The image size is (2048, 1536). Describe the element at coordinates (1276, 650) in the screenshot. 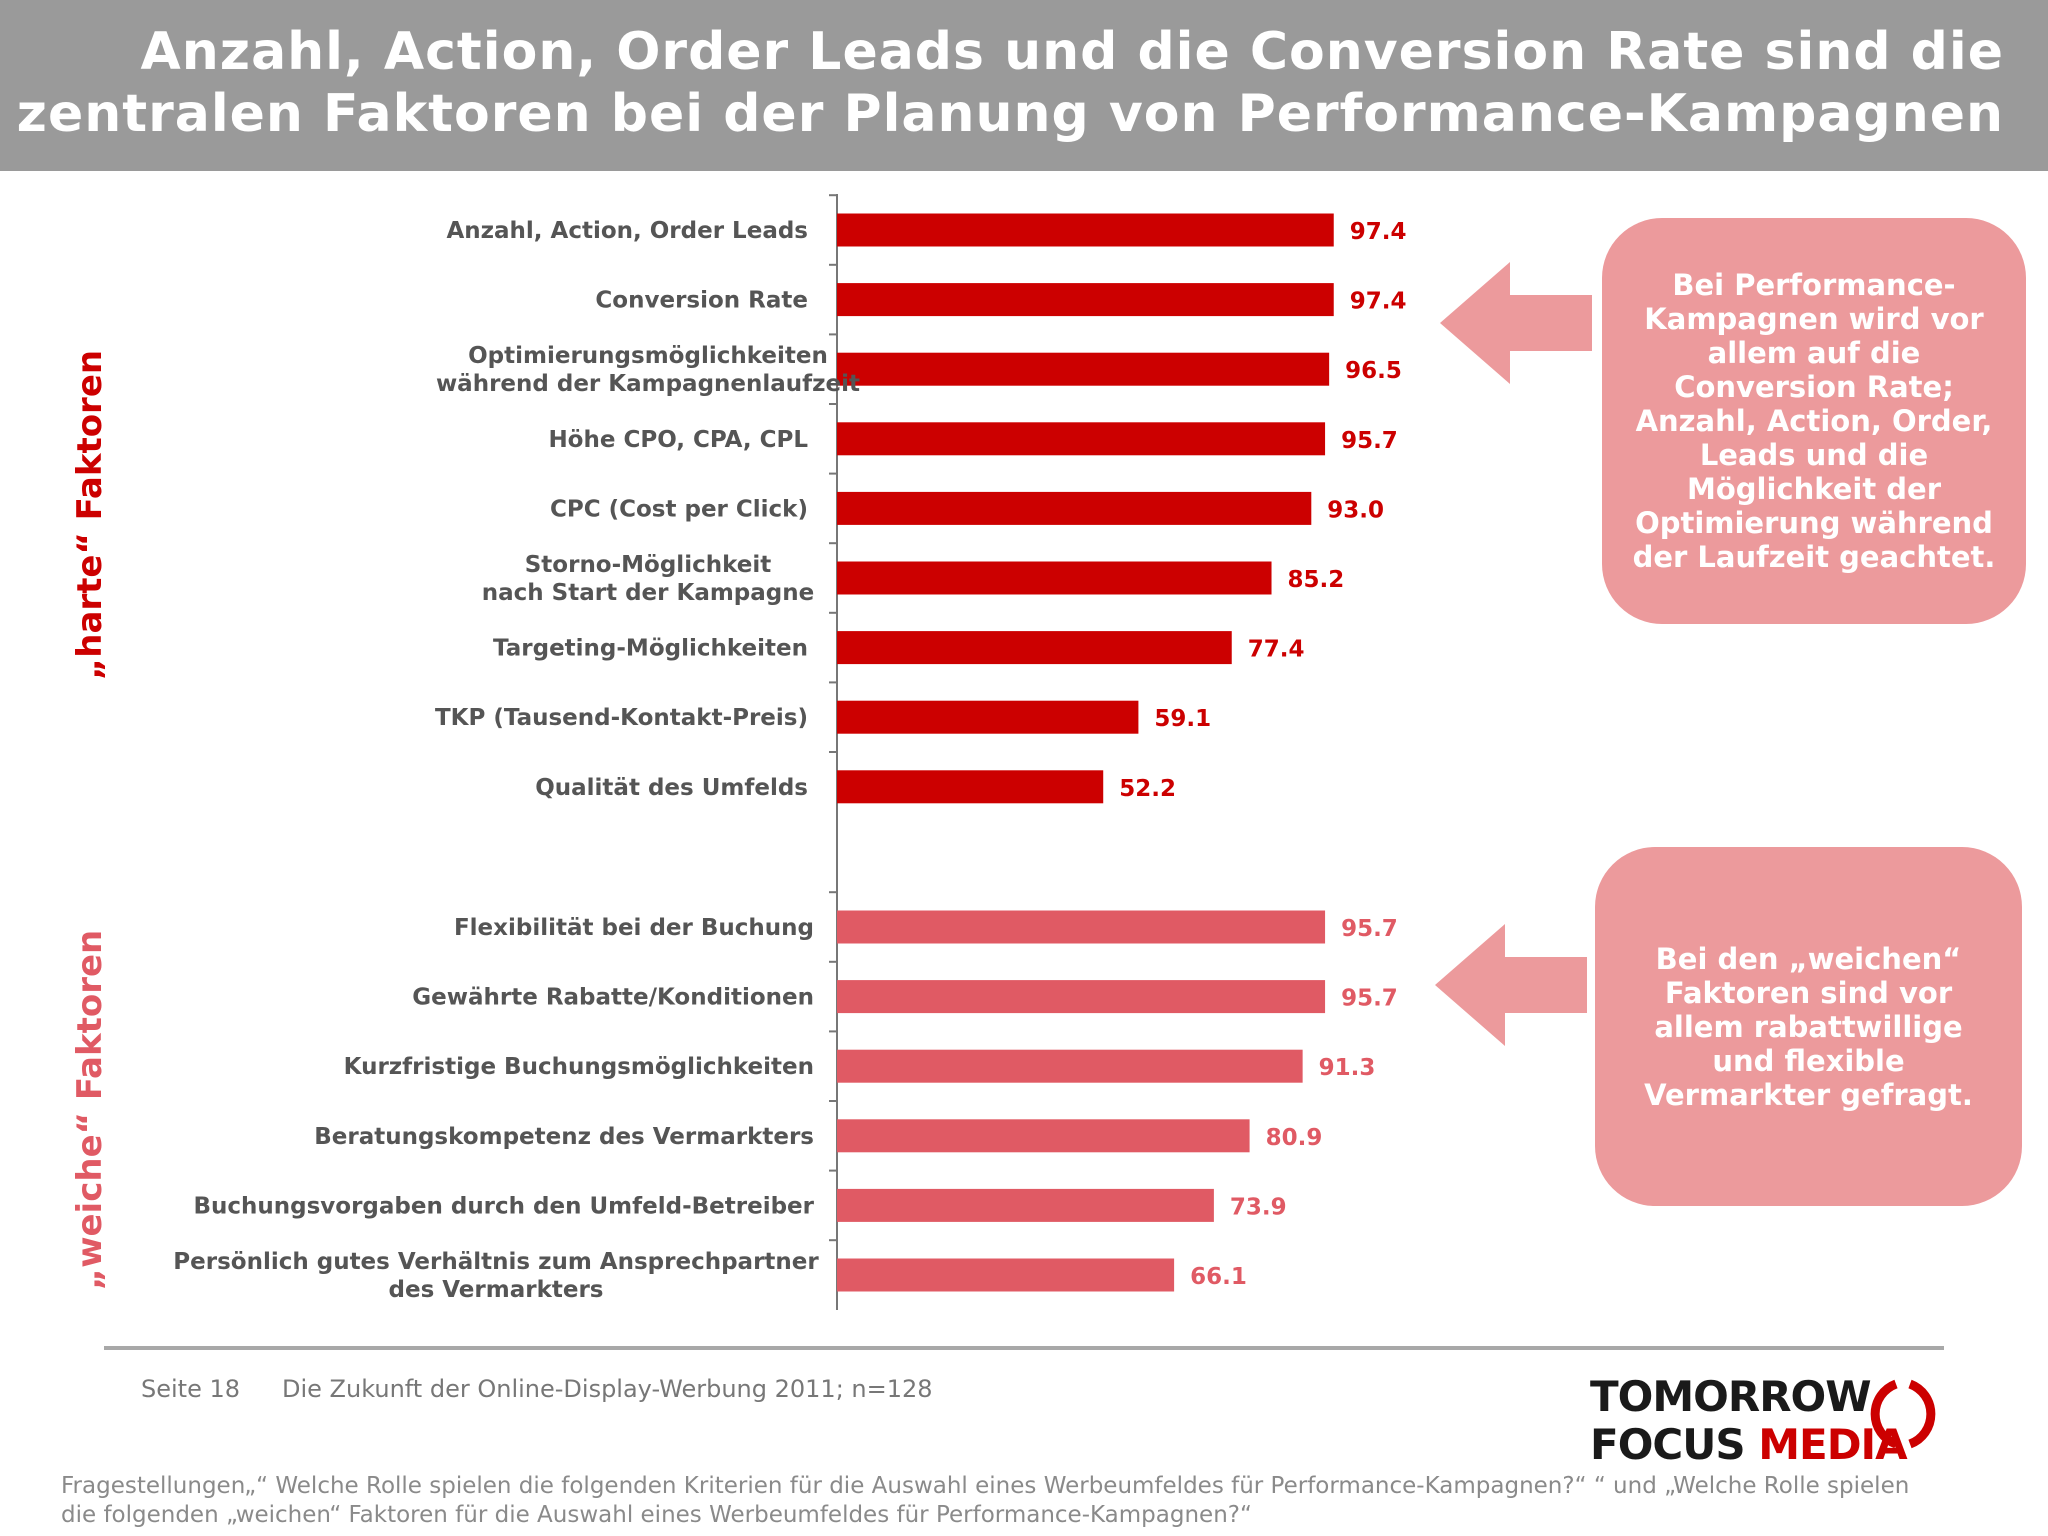

I see `value-label: 77.4` at that location.